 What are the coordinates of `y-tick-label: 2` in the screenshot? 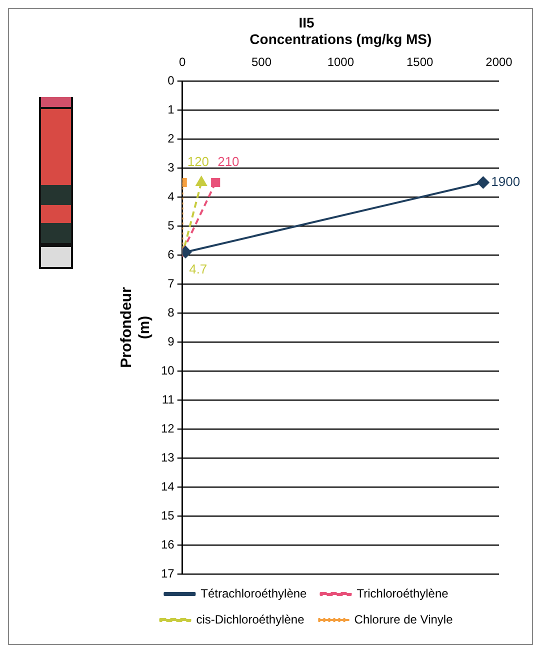 It's located at (171, 138).